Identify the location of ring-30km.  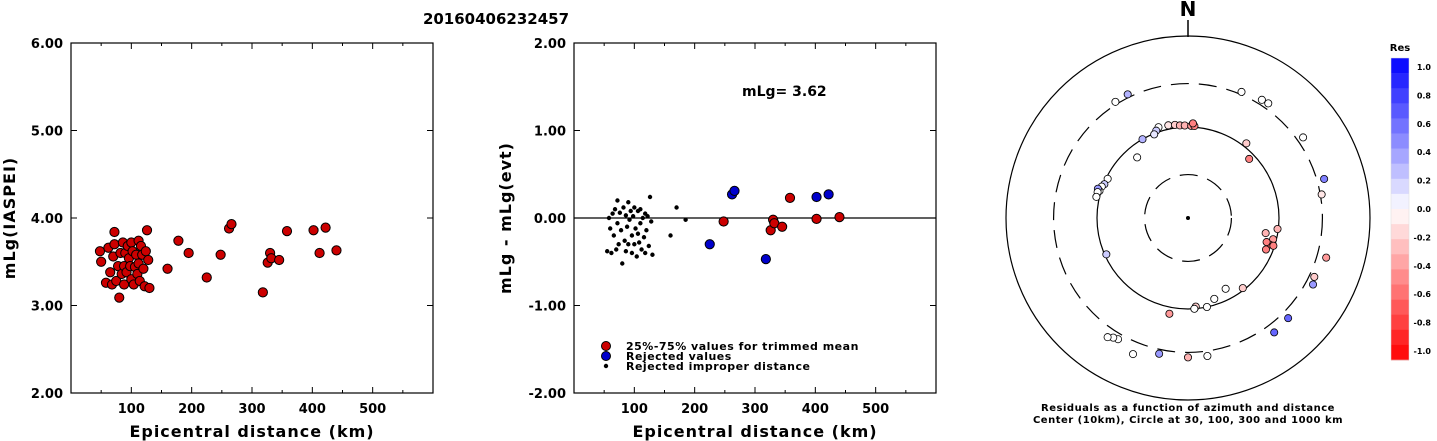
(1188, 218).